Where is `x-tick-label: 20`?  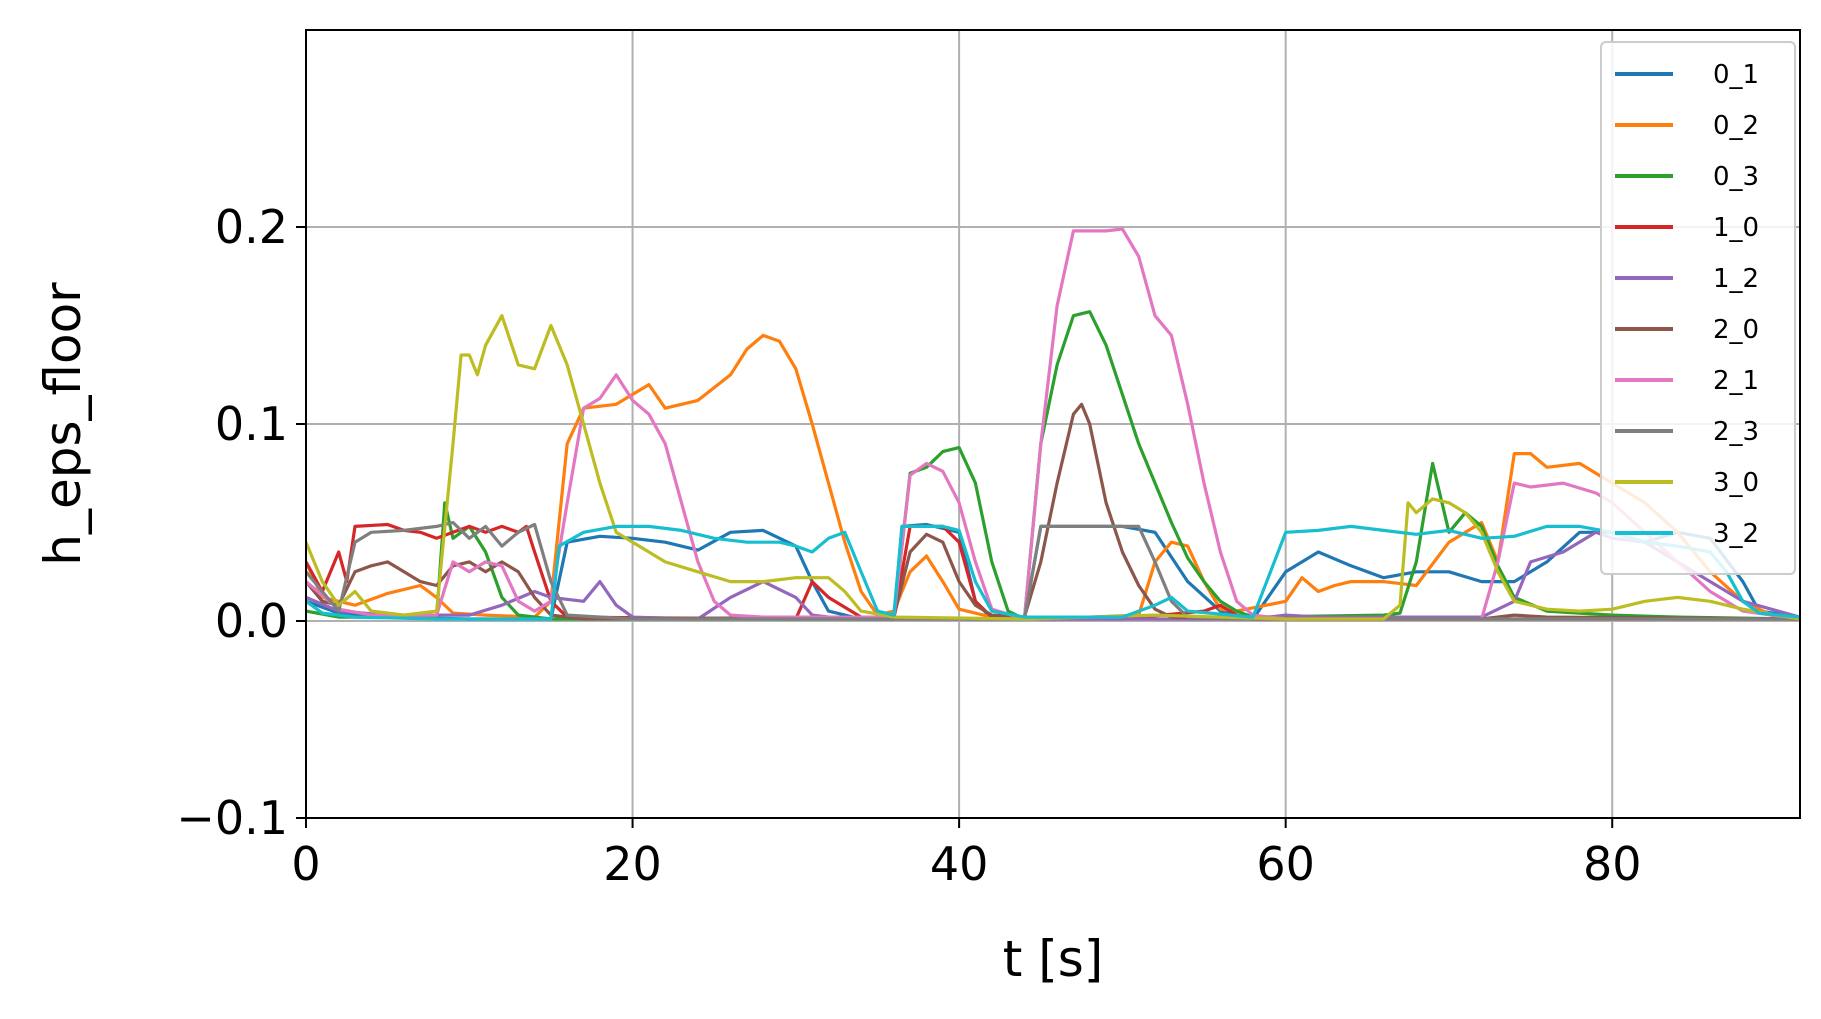
x-tick-label: 20 is located at coordinates (632, 864).